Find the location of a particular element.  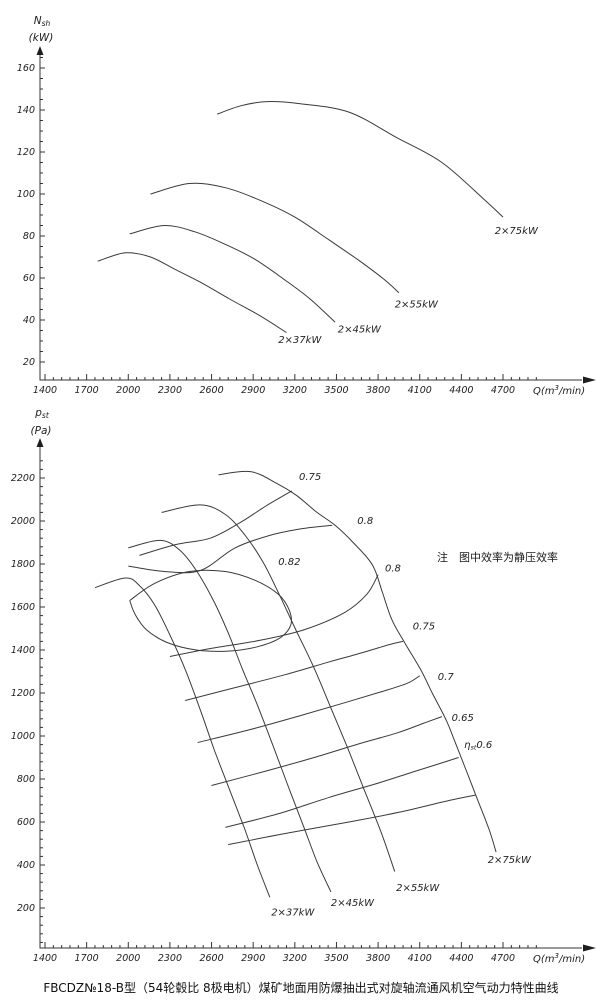

y-tick-label: 400 is located at coordinates (26, 865).